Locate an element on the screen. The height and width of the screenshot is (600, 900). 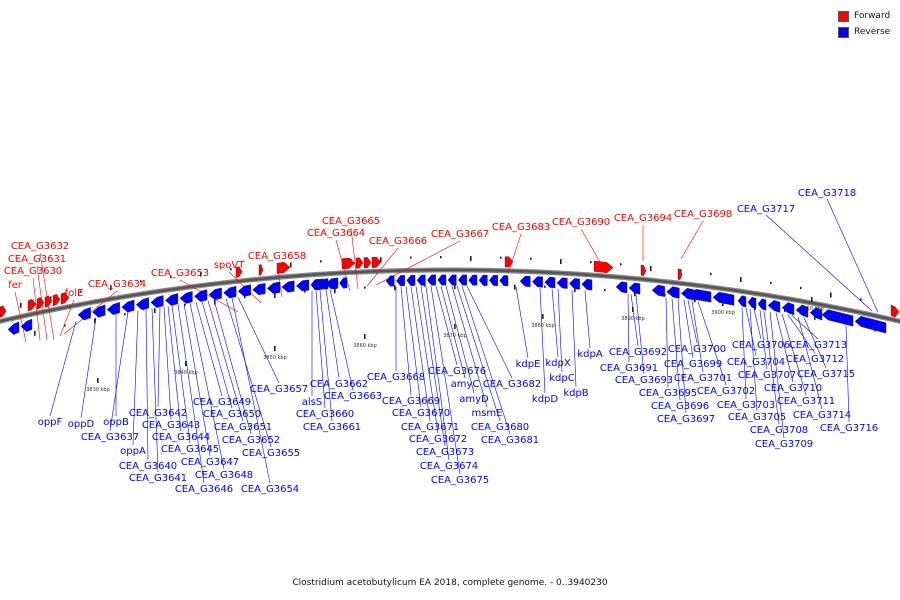
gene-label-cea-g3712: CEA_G3712 is located at coordinates (815, 359).